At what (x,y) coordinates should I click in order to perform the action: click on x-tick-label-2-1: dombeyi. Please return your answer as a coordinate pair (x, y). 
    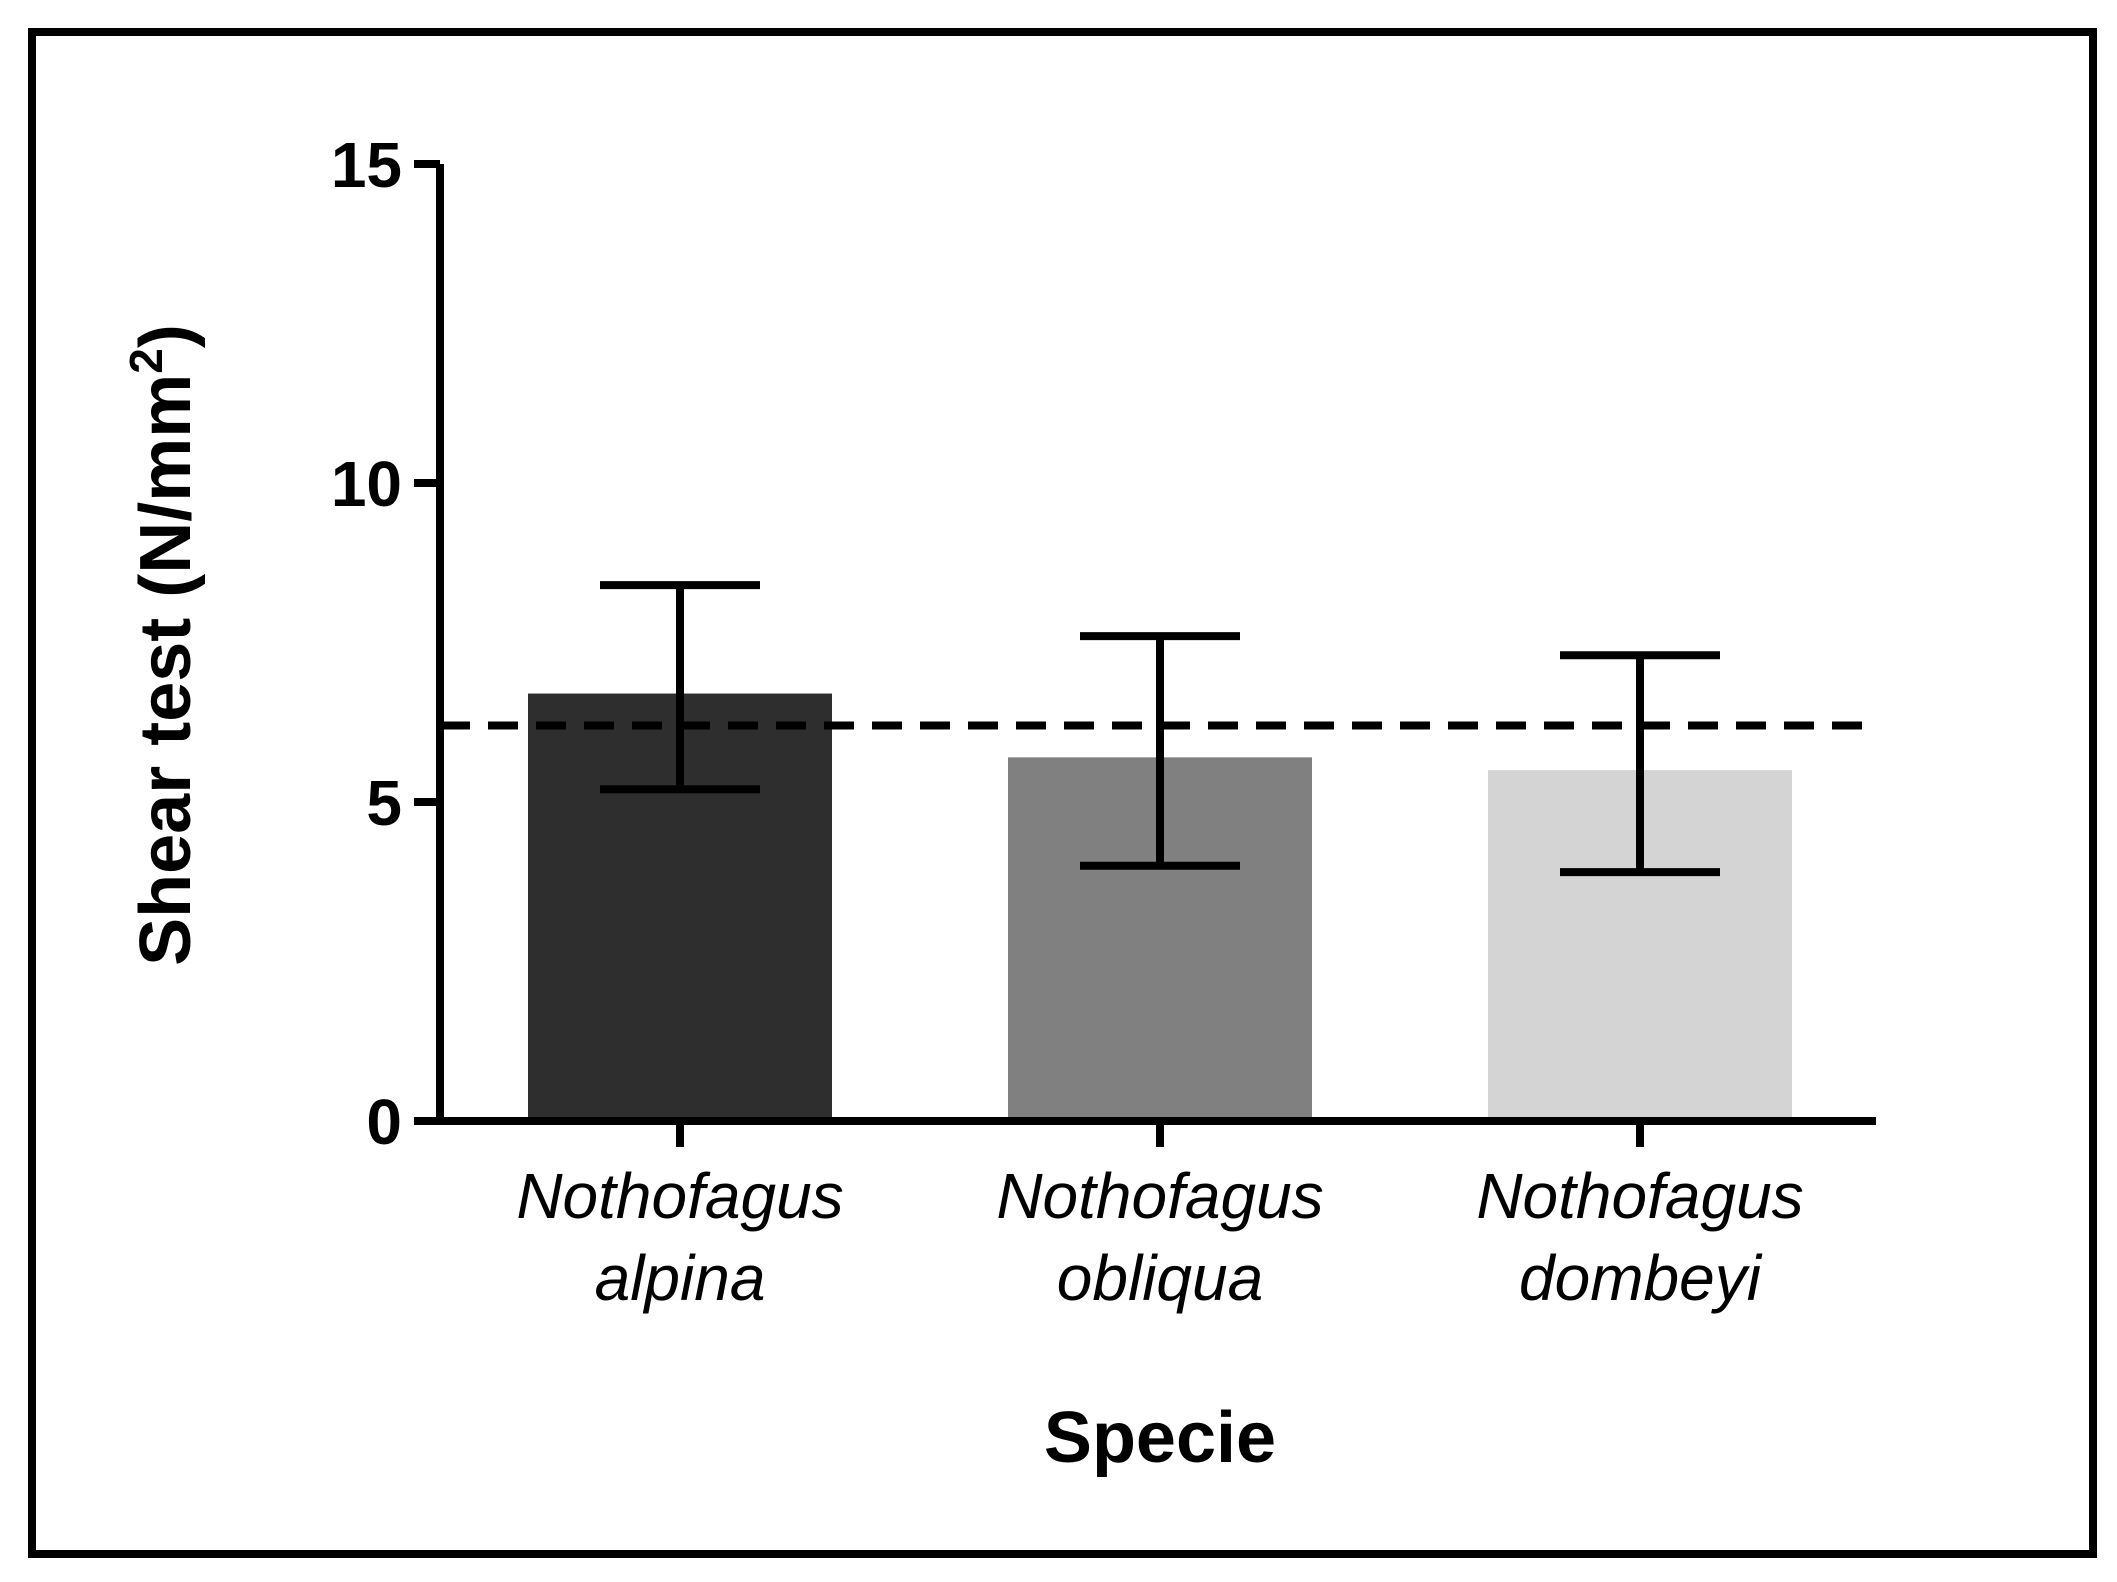
    Looking at the image, I should click on (1641, 1278).